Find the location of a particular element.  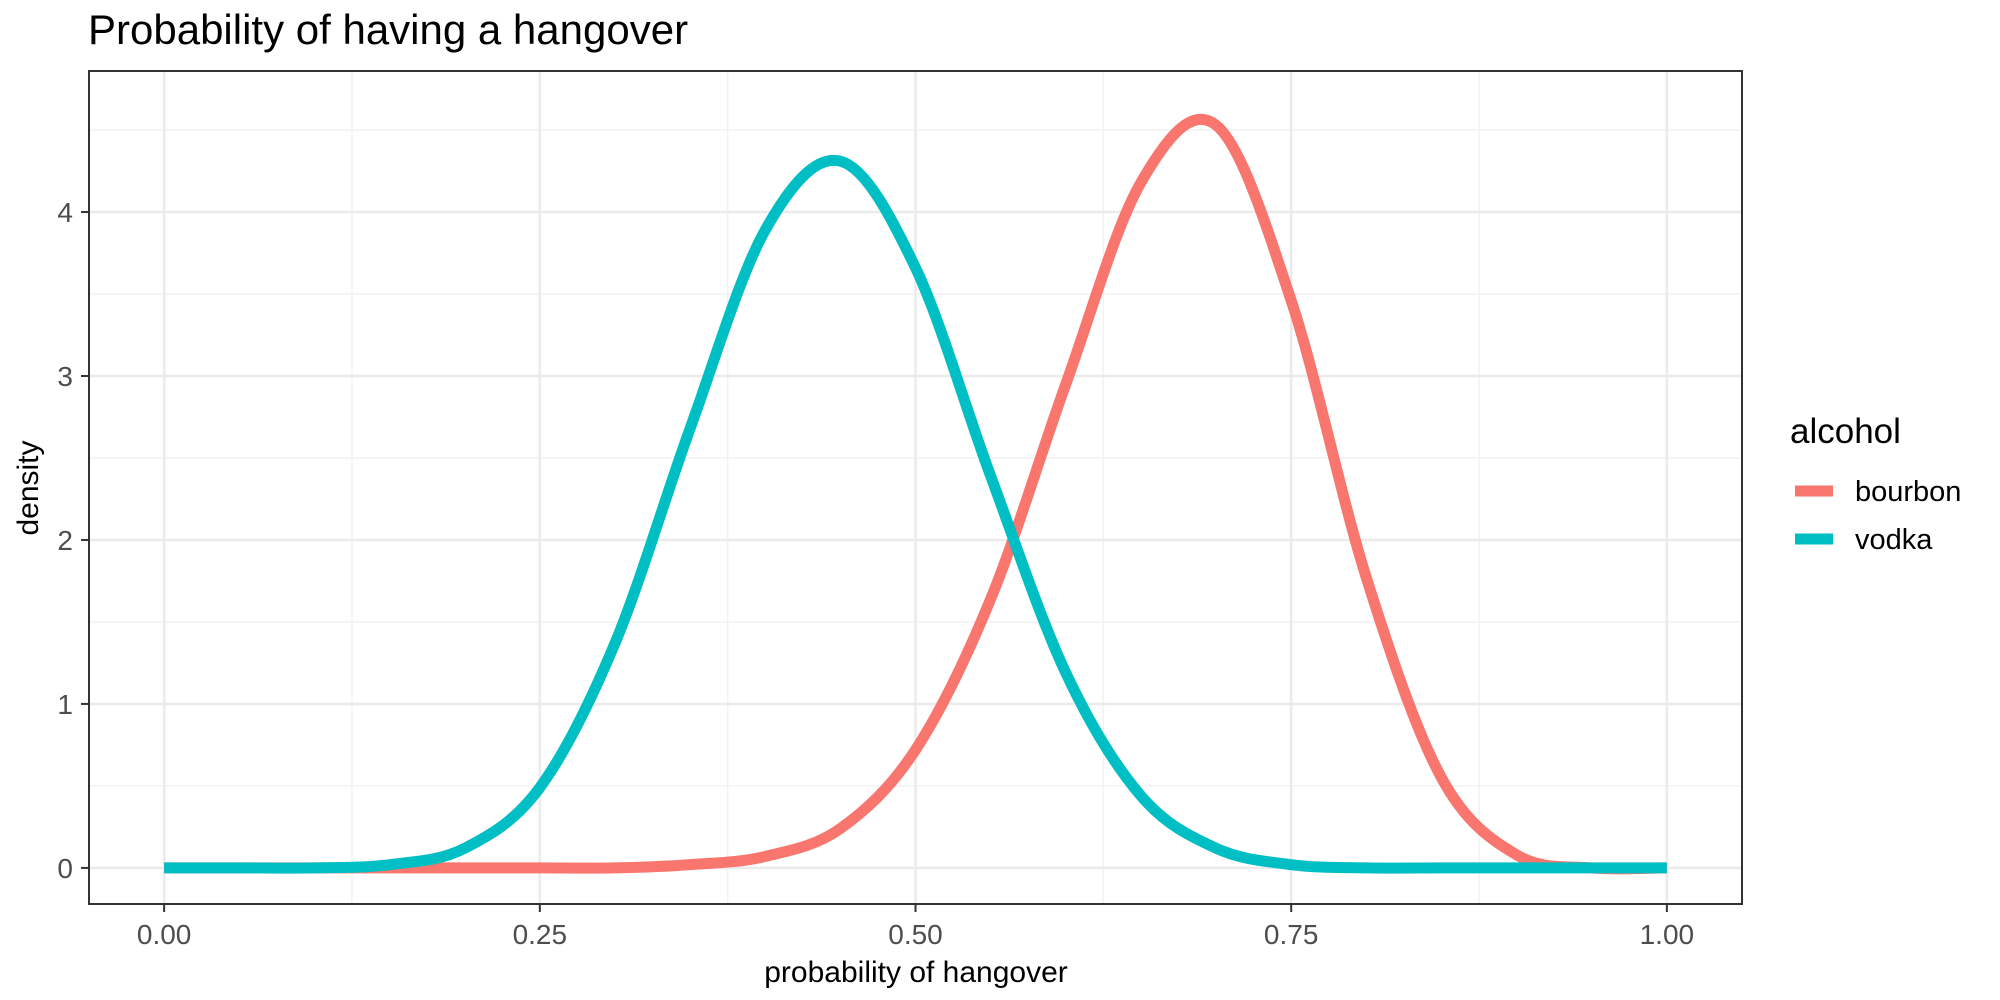

chart-title: Probability of having a hangover is located at coordinates (388, 29).